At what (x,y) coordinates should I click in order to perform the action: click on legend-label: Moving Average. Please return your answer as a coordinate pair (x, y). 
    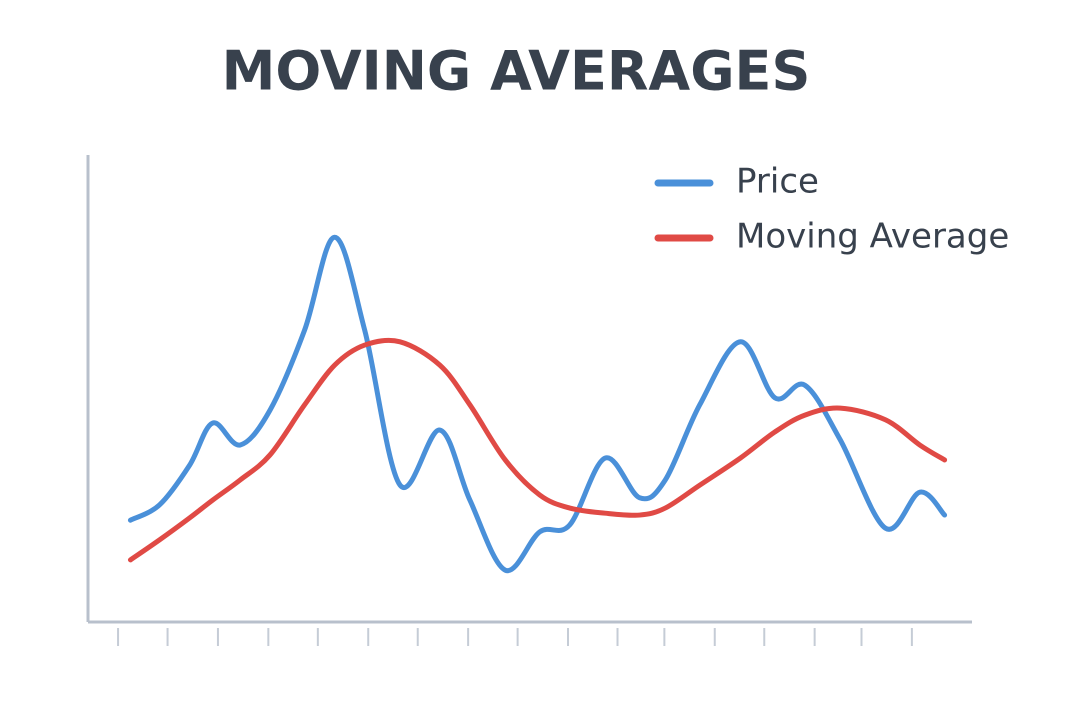
    Looking at the image, I should click on (872, 237).